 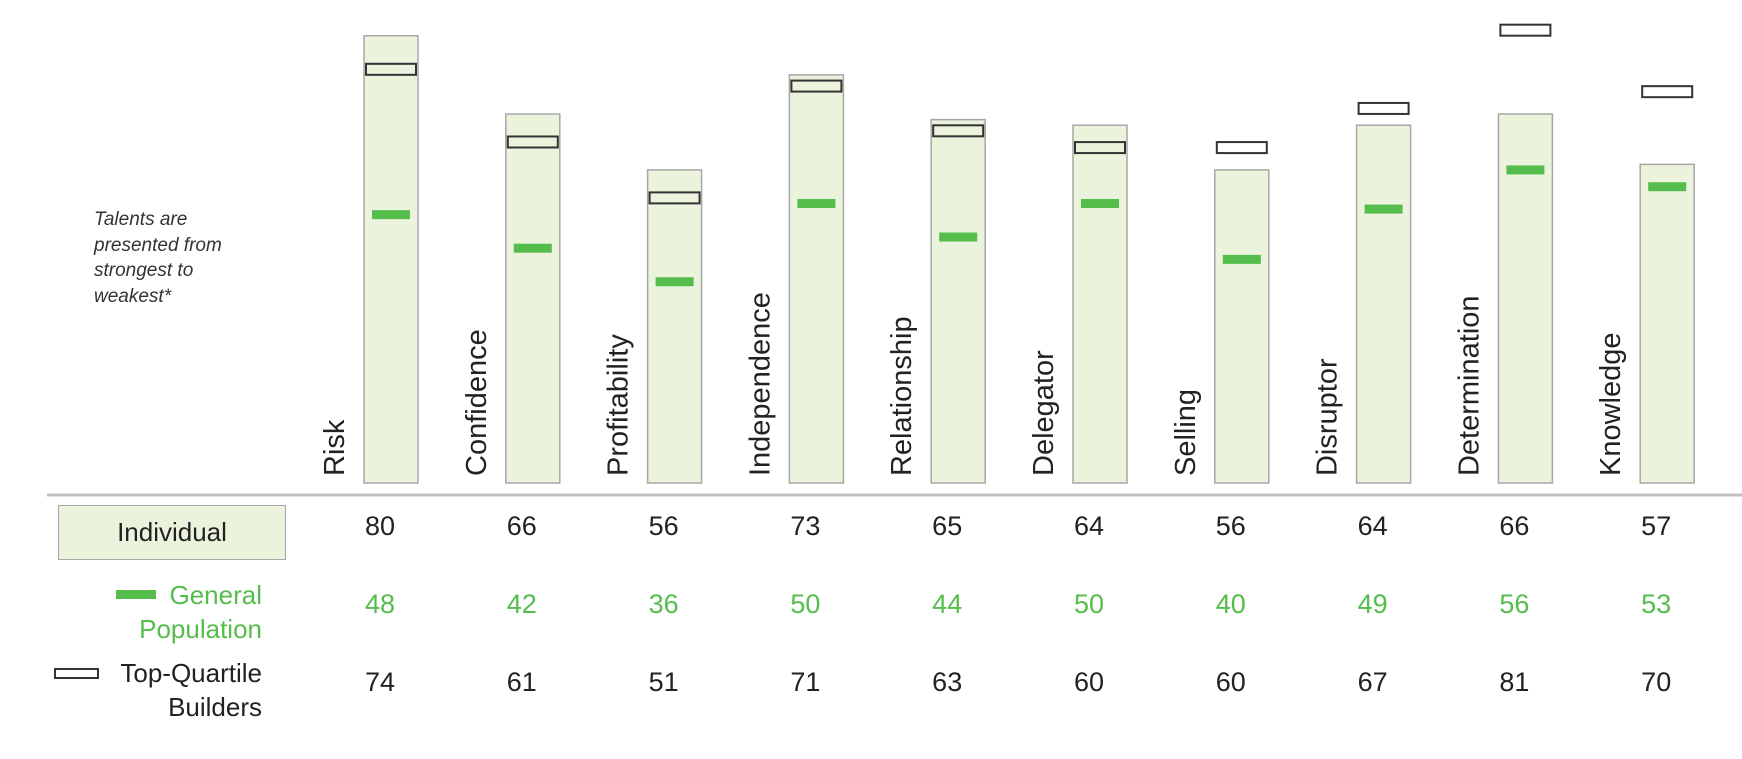 I want to click on legend-individual-label: Individual, so click(x=172, y=532).